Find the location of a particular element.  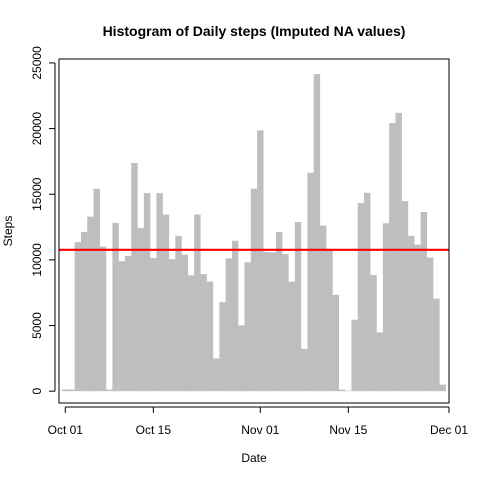

y-axis: 0 5000 10000 15000 20000 25000 is located at coordinates (43, 220).